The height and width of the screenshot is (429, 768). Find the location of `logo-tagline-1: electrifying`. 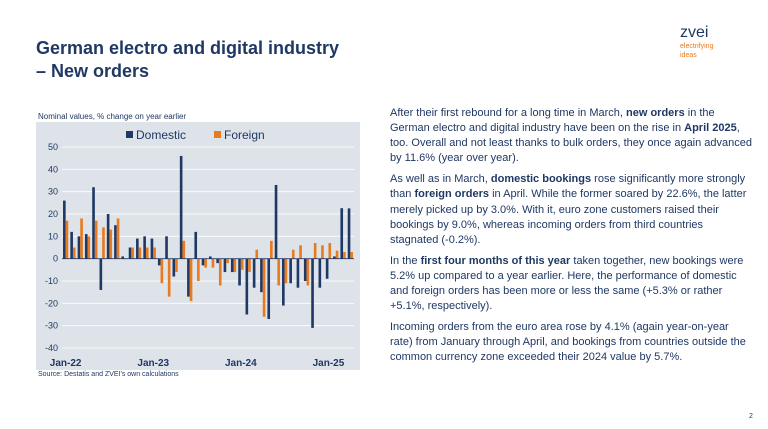

logo-tagline-1: electrifying is located at coordinates (697, 46).